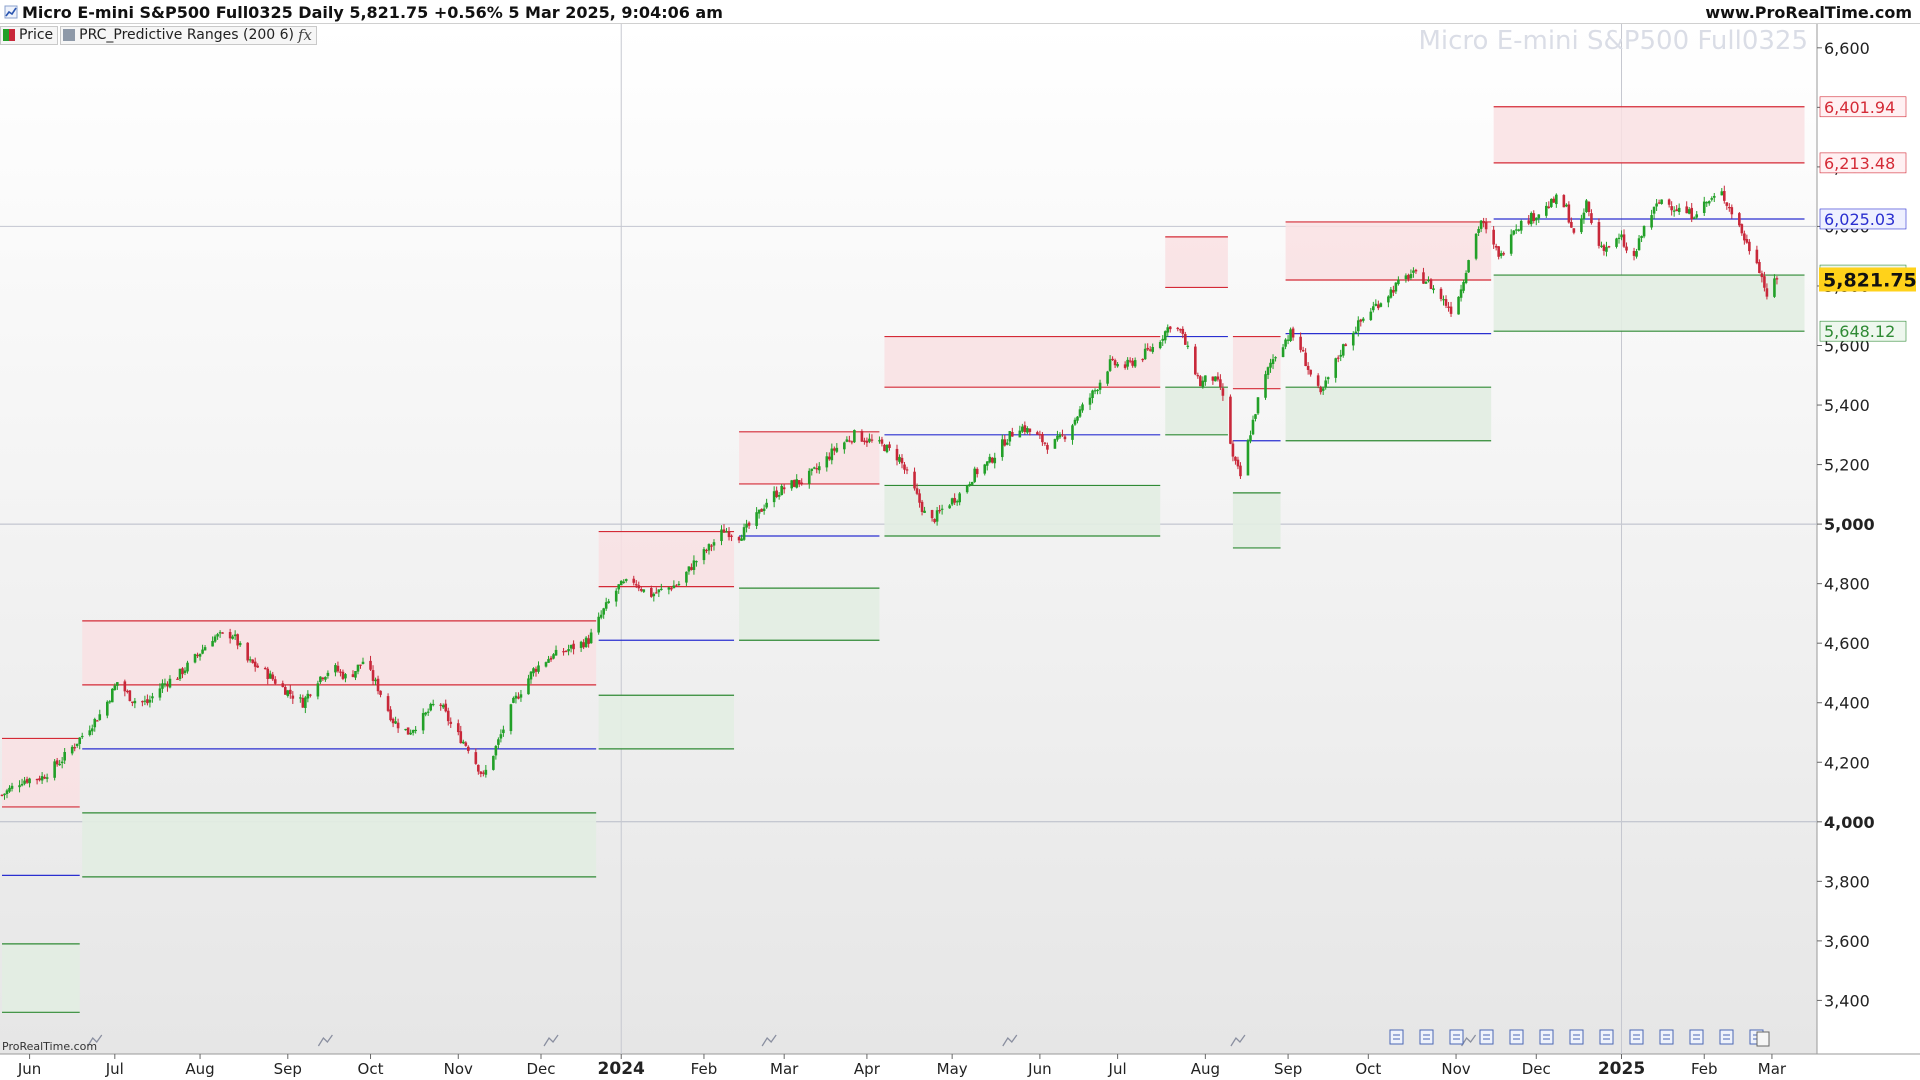 Image resolution: width=1920 pixels, height=1080 pixels. What do you see at coordinates (304, 35) in the screenshot?
I see `fx-icon: fx` at bounding box center [304, 35].